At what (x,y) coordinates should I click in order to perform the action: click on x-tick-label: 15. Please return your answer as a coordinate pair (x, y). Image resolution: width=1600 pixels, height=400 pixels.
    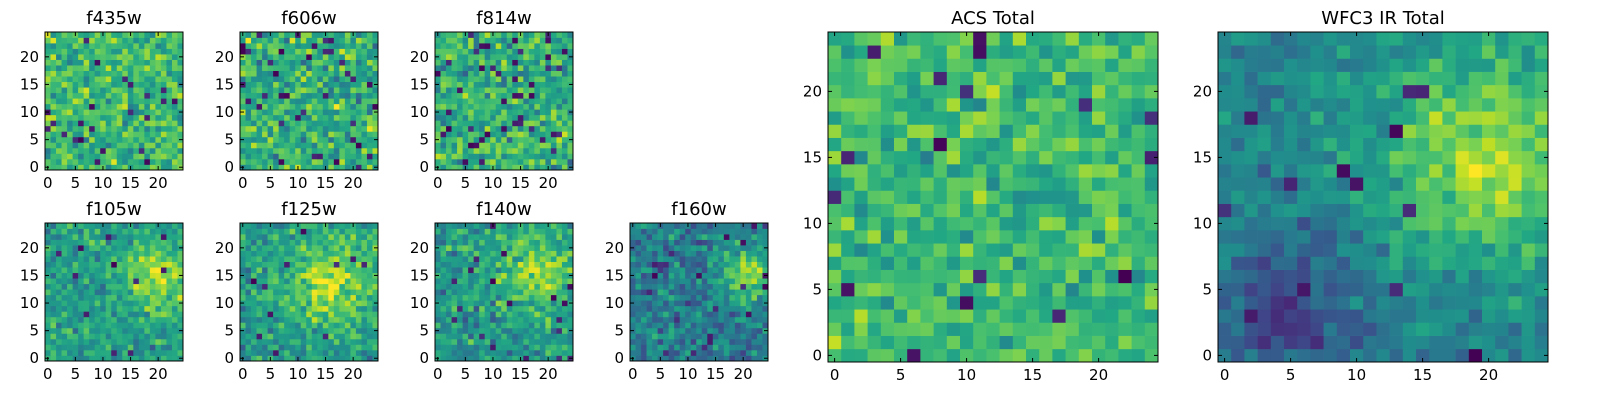
    Looking at the image, I should click on (520, 374).